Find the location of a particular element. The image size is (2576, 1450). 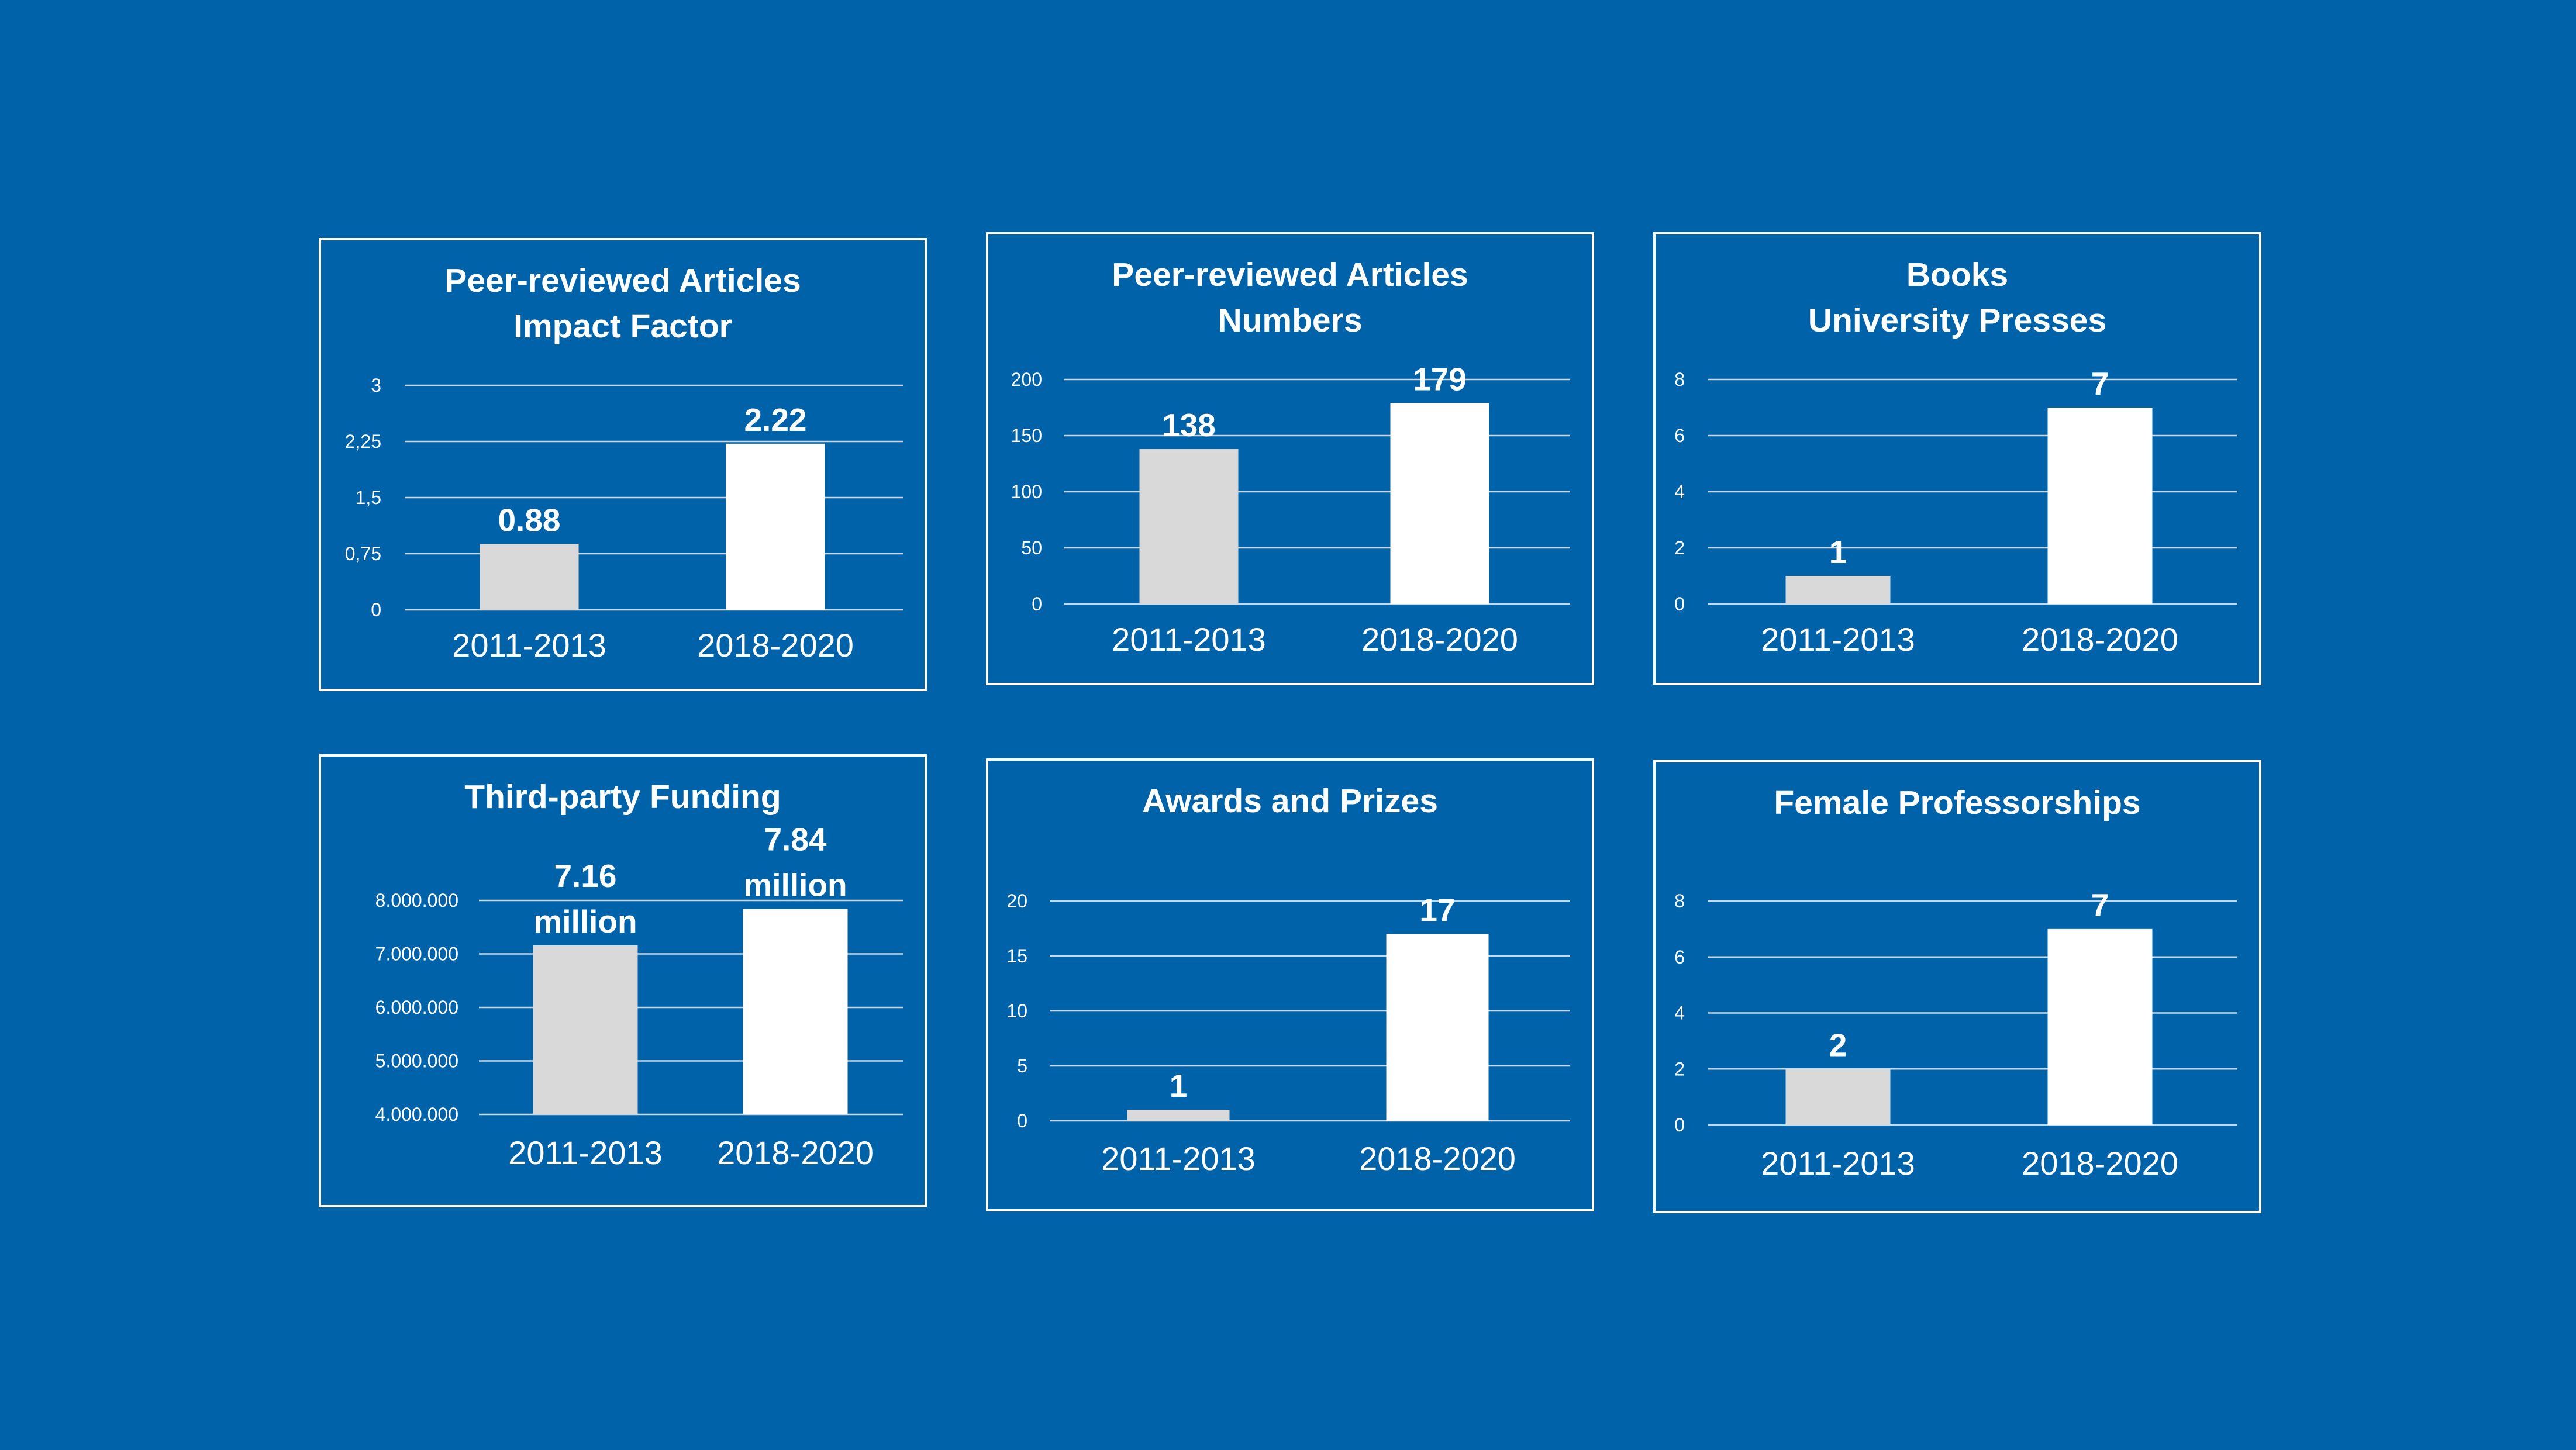

y-tick-label: 2,25 is located at coordinates (363, 442).